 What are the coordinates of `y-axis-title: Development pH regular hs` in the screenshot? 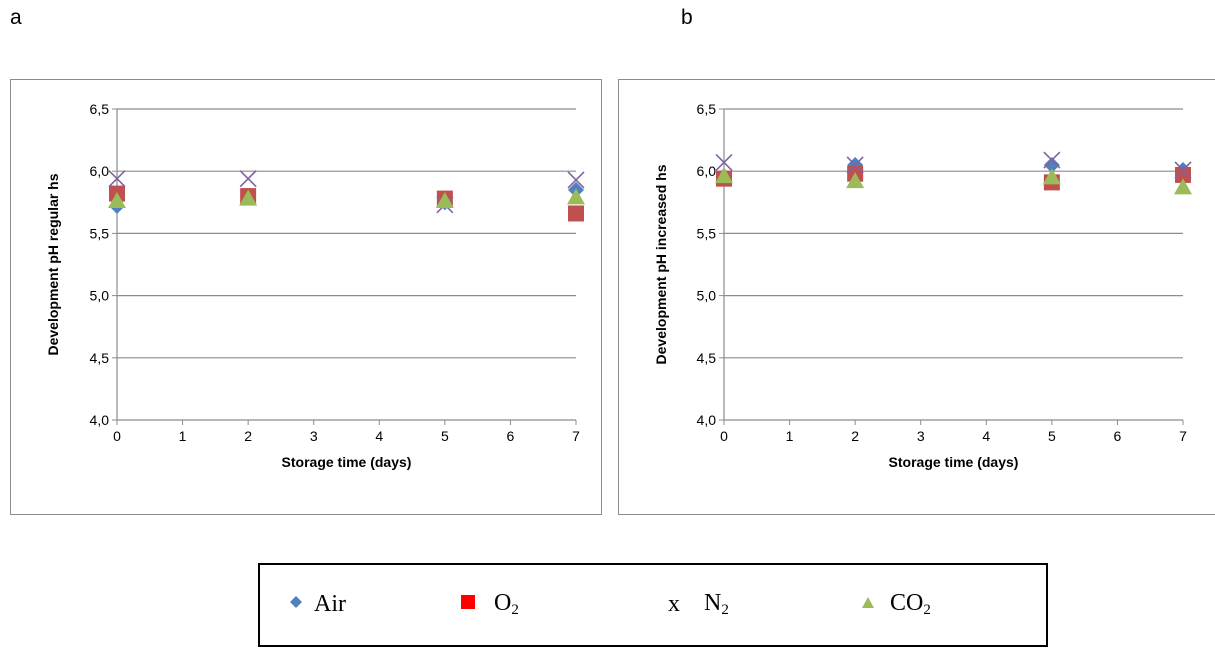 It's located at (53, 264).